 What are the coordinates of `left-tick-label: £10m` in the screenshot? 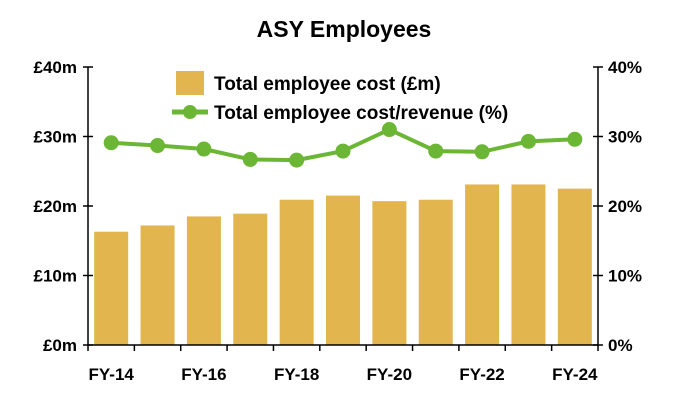 It's located at (55, 276).